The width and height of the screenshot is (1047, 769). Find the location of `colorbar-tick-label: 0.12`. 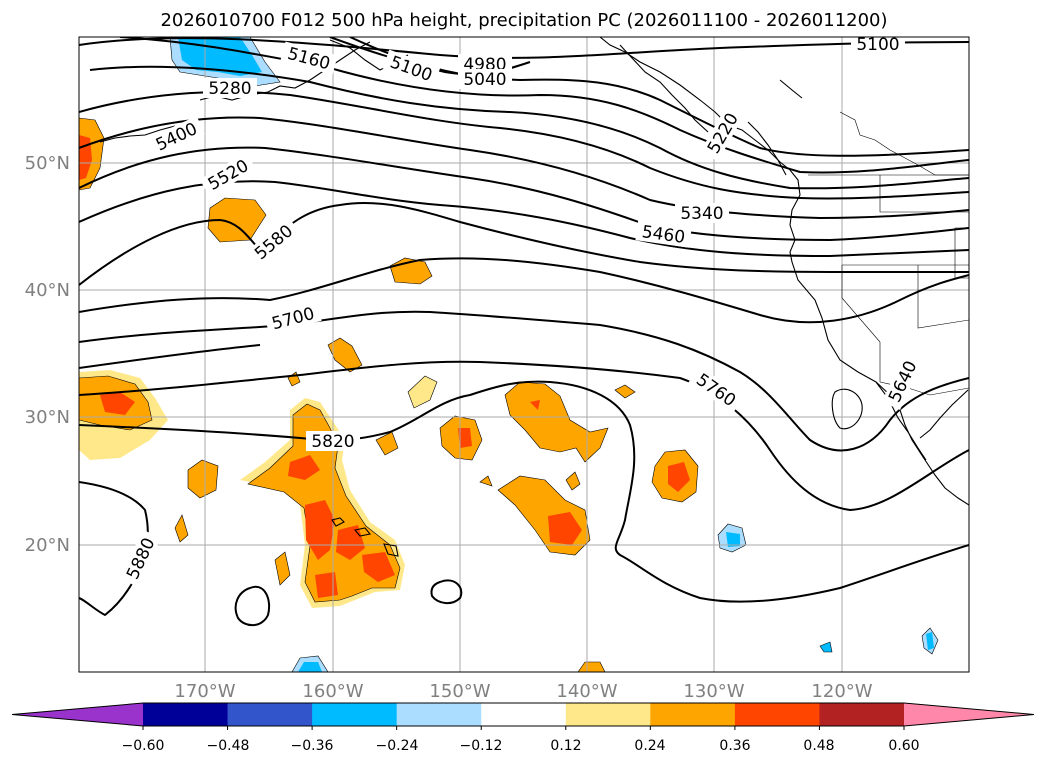

colorbar-tick-label: 0.12 is located at coordinates (565, 746).